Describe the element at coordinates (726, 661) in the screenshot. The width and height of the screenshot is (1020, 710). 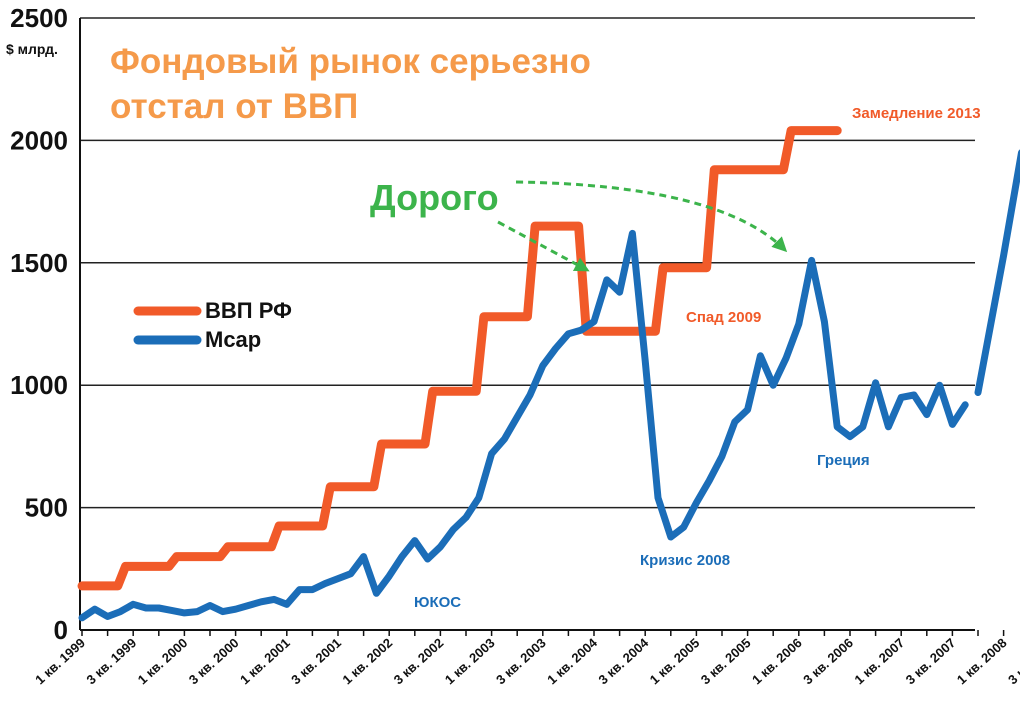
I see `x-tick-label: 3 кв. 2005` at that location.